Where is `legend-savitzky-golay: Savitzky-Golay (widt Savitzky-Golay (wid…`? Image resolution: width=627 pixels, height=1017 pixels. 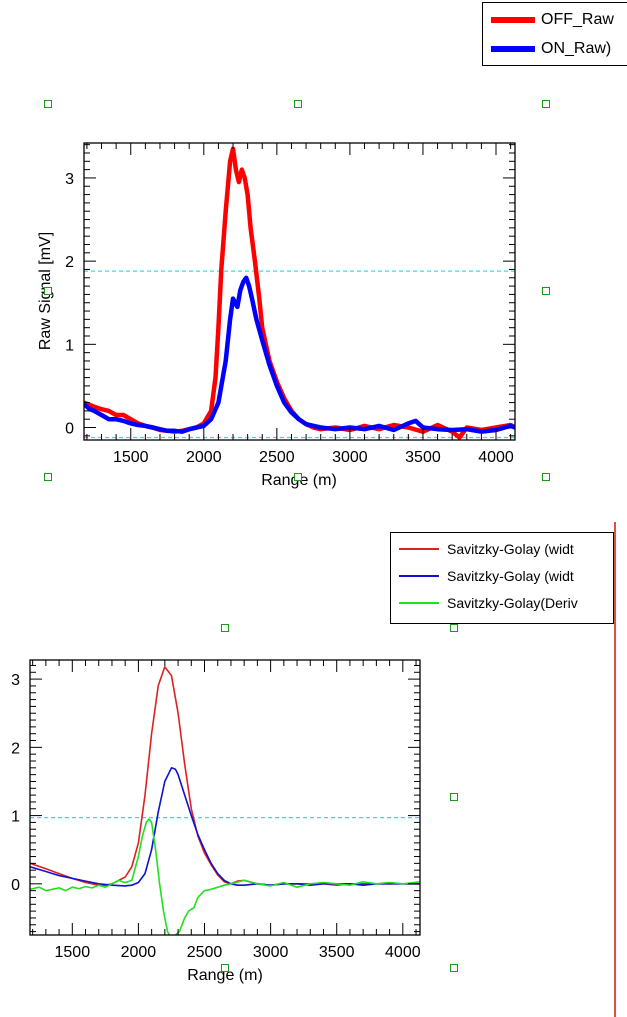
legend-savitzky-golay: Savitzky-Golay (widt Savitzky-Golay (wid… is located at coordinates (502, 578).